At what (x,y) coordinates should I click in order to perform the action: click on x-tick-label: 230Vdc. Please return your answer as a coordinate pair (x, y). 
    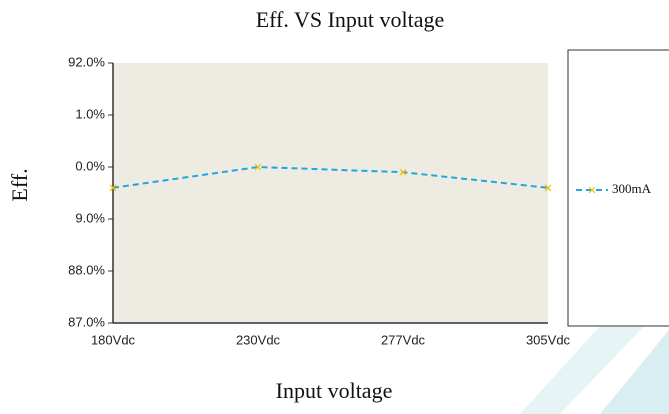
    Looking at the image, I should click on (258, 339).